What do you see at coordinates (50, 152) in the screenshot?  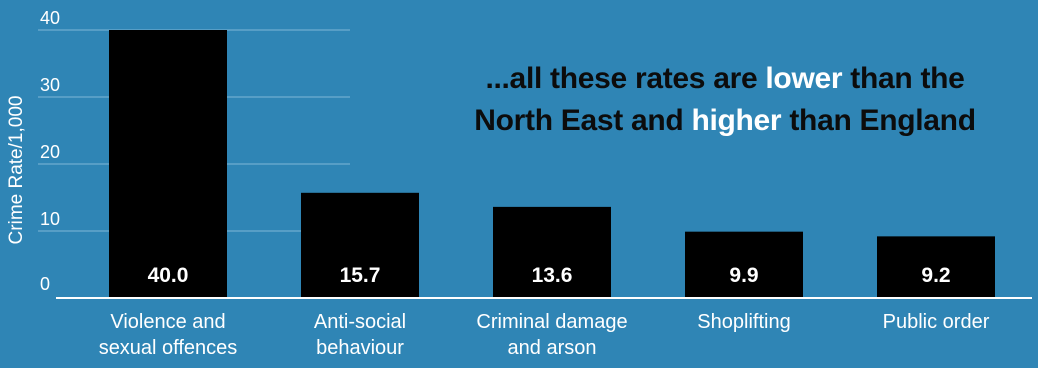 I see `y-tick-label: 20` at bounding box center [50, 152].